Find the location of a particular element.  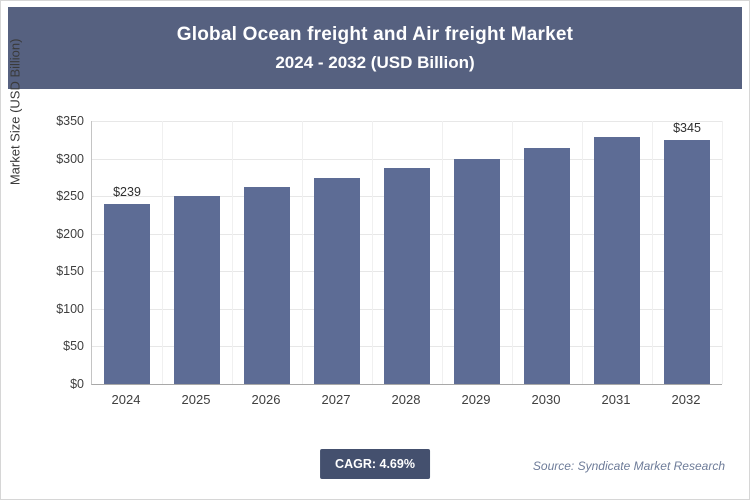

y-tick-label: $200 is located at coordinates (70, 233).